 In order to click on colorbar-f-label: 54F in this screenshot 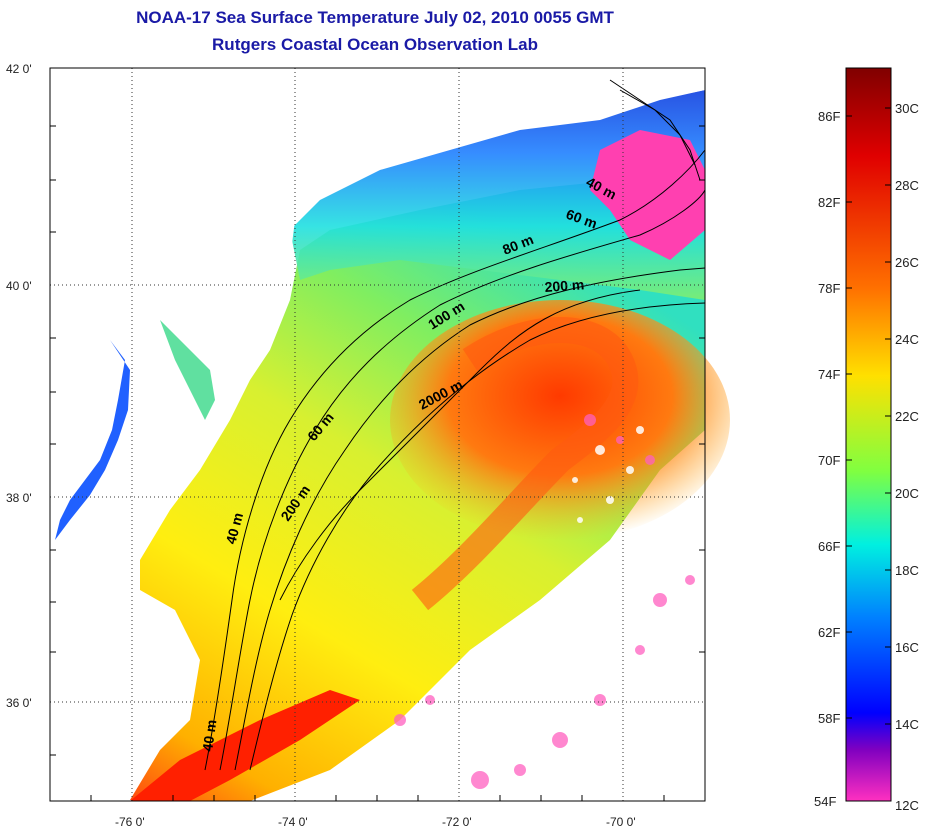, I will do `click(825, 801)`.